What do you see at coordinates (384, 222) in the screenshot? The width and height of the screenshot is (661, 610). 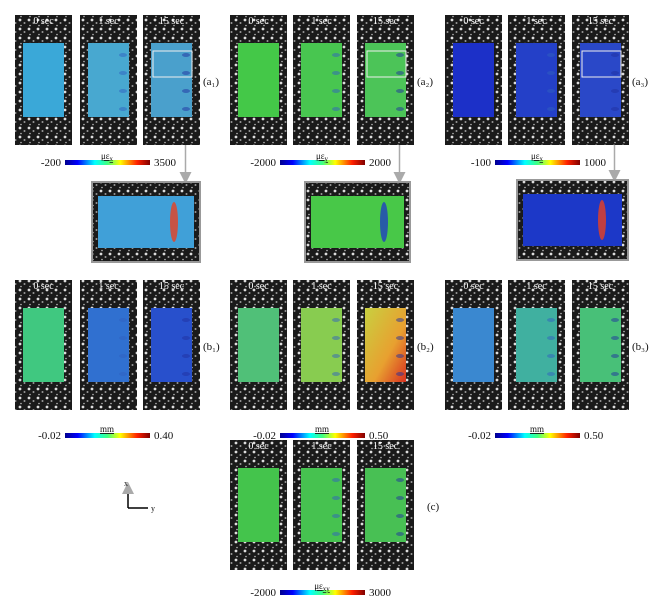 I see `inset-hotspot` at bounding box center [384, 222].